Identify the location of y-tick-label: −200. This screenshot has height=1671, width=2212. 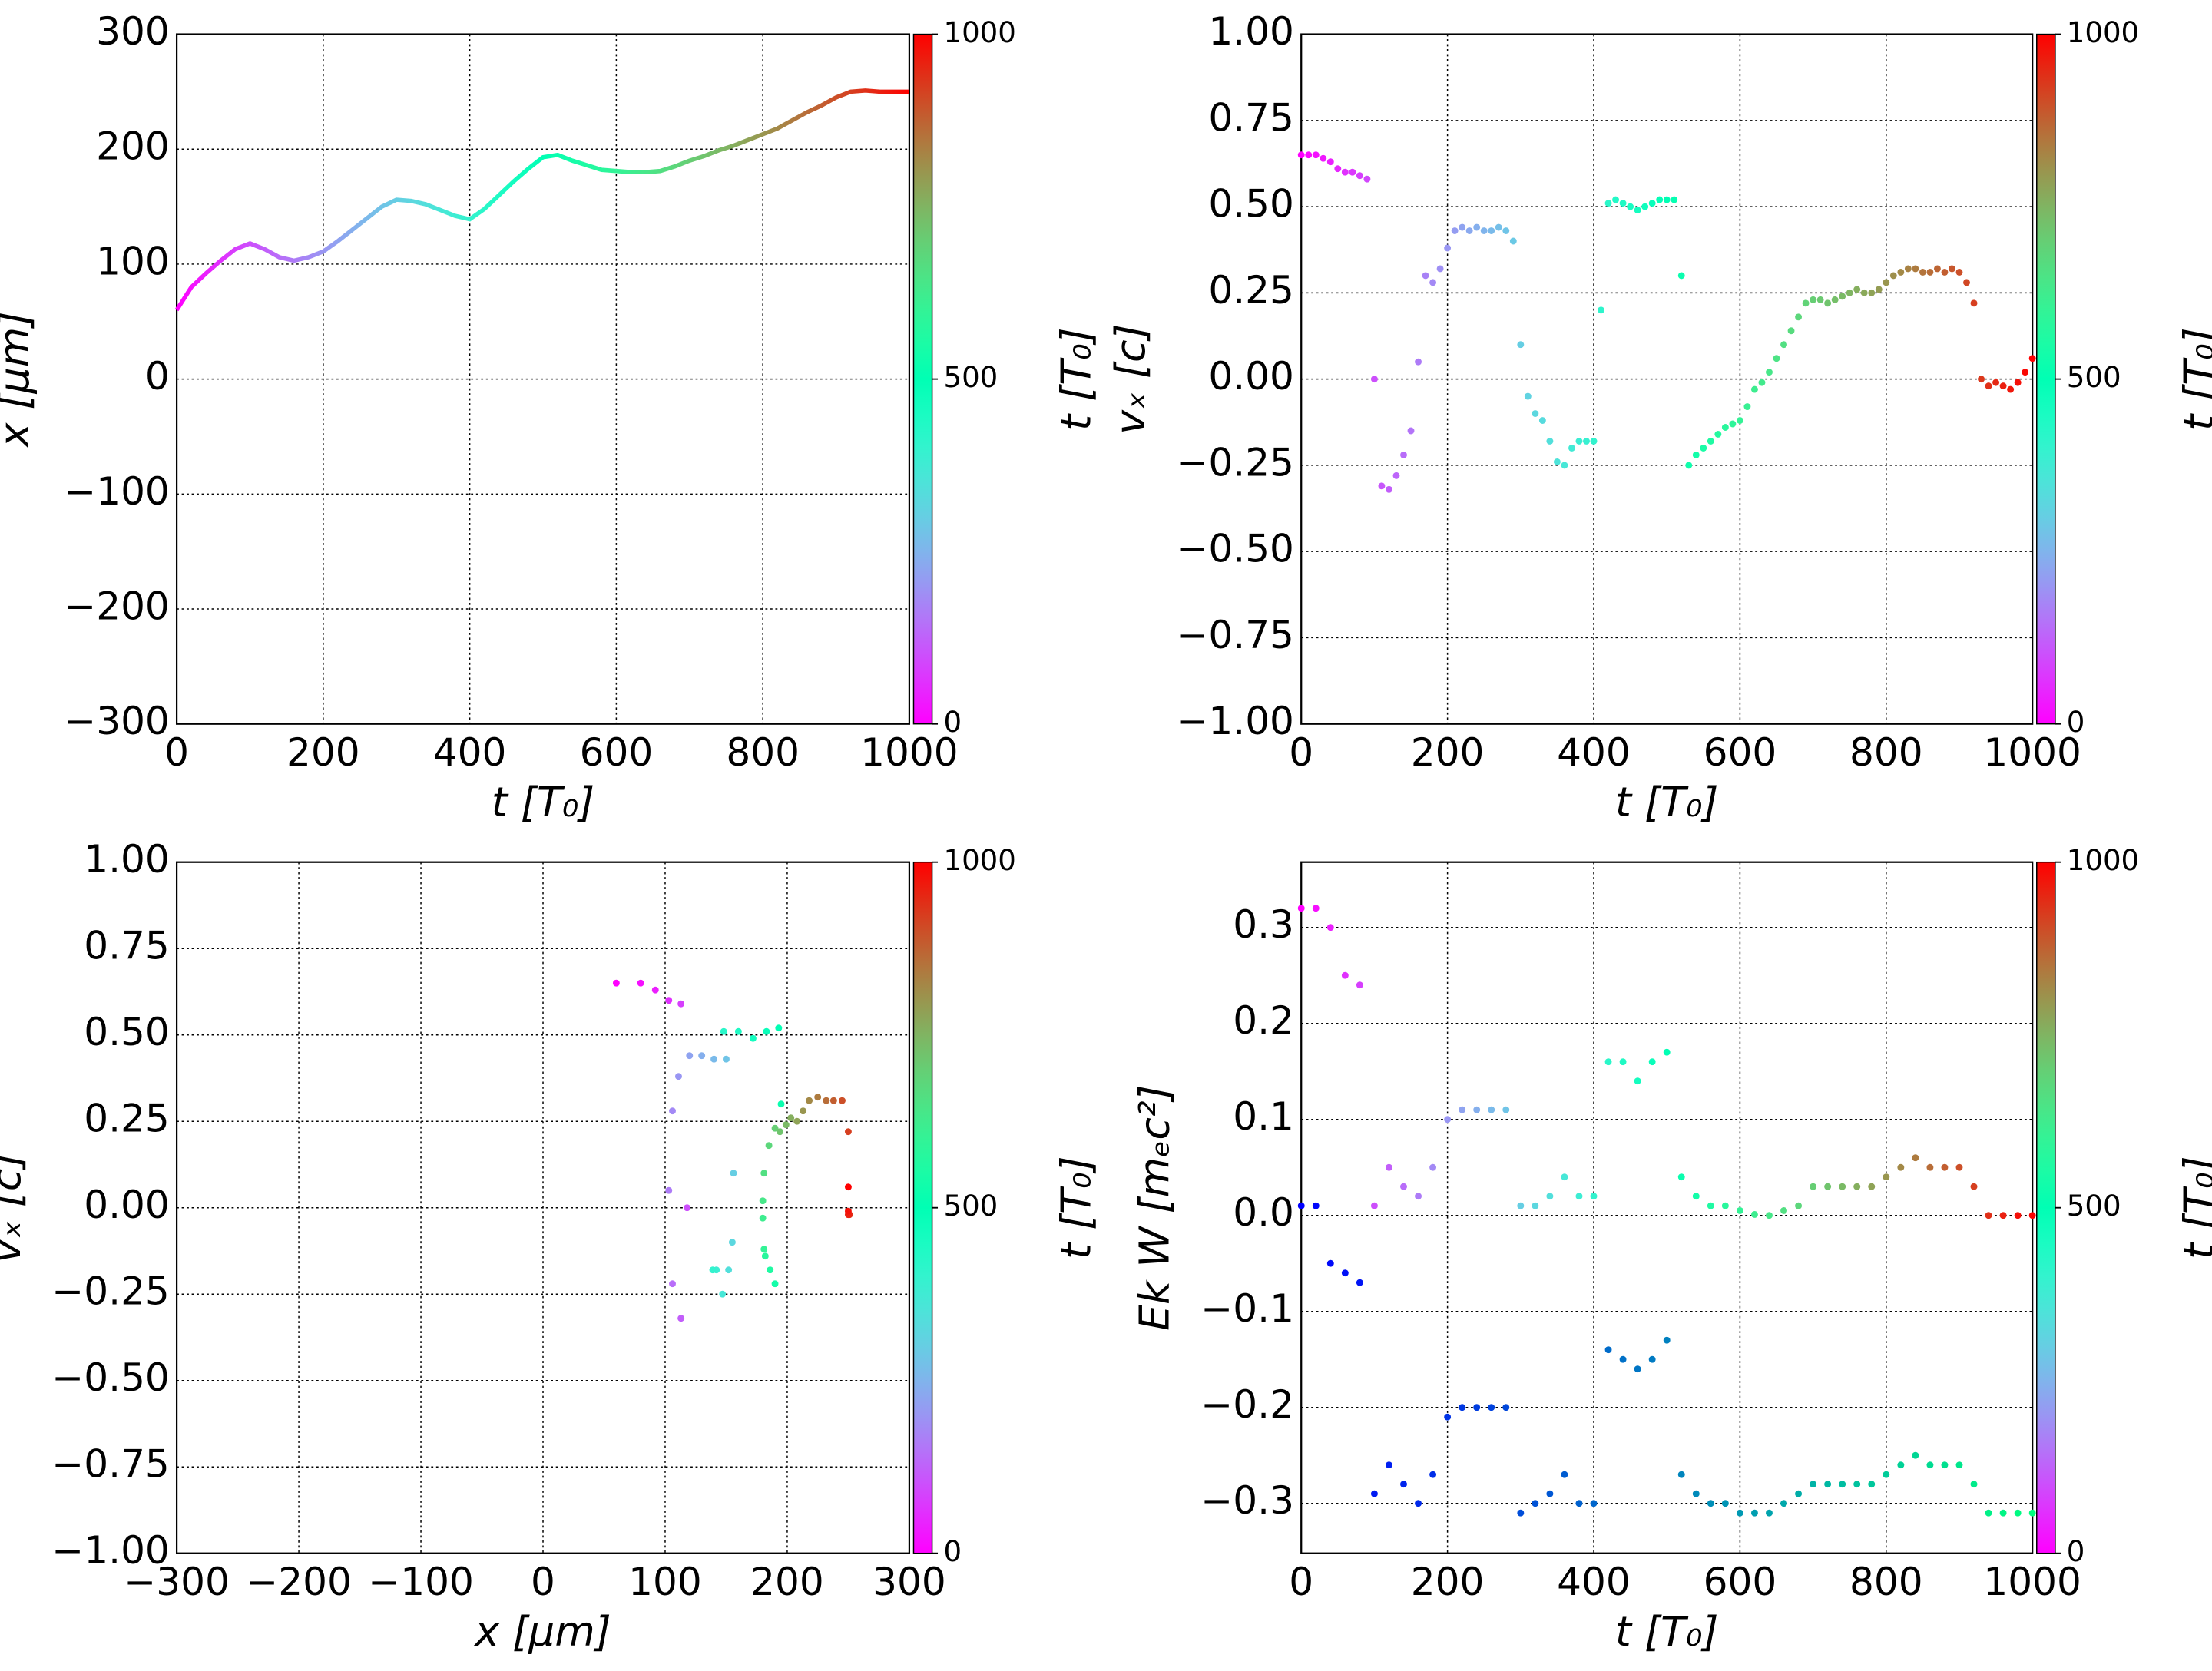
(117, 606).